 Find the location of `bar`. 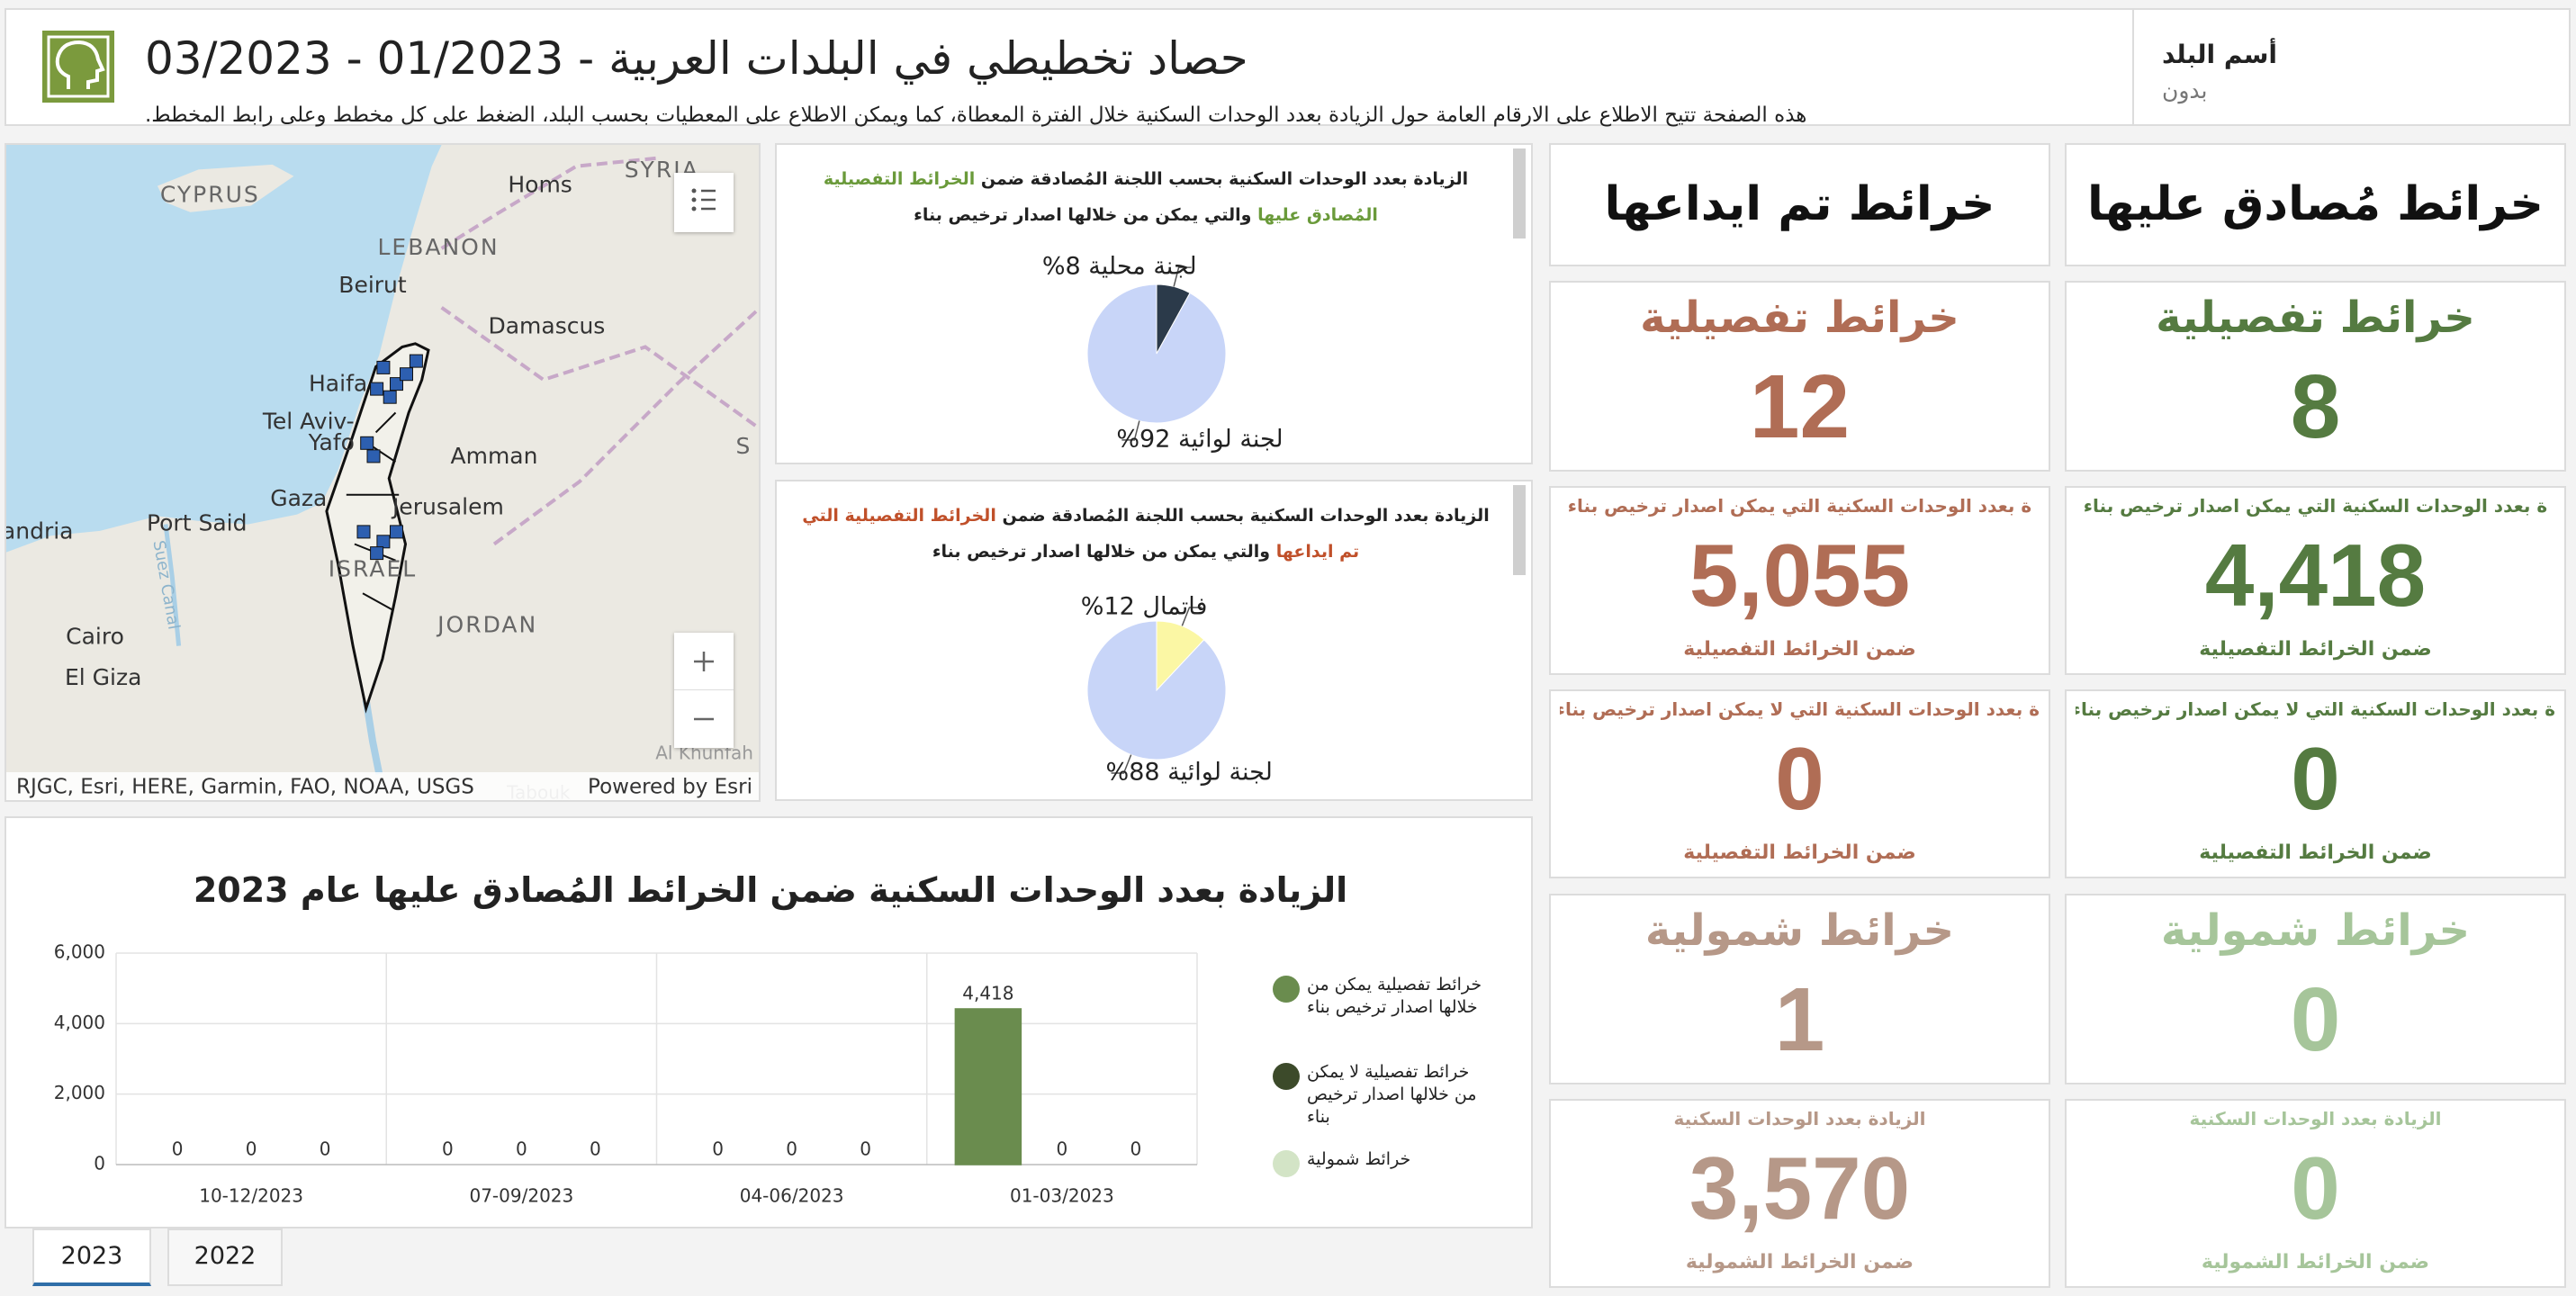

bar is located at coordinates (988, 1087).